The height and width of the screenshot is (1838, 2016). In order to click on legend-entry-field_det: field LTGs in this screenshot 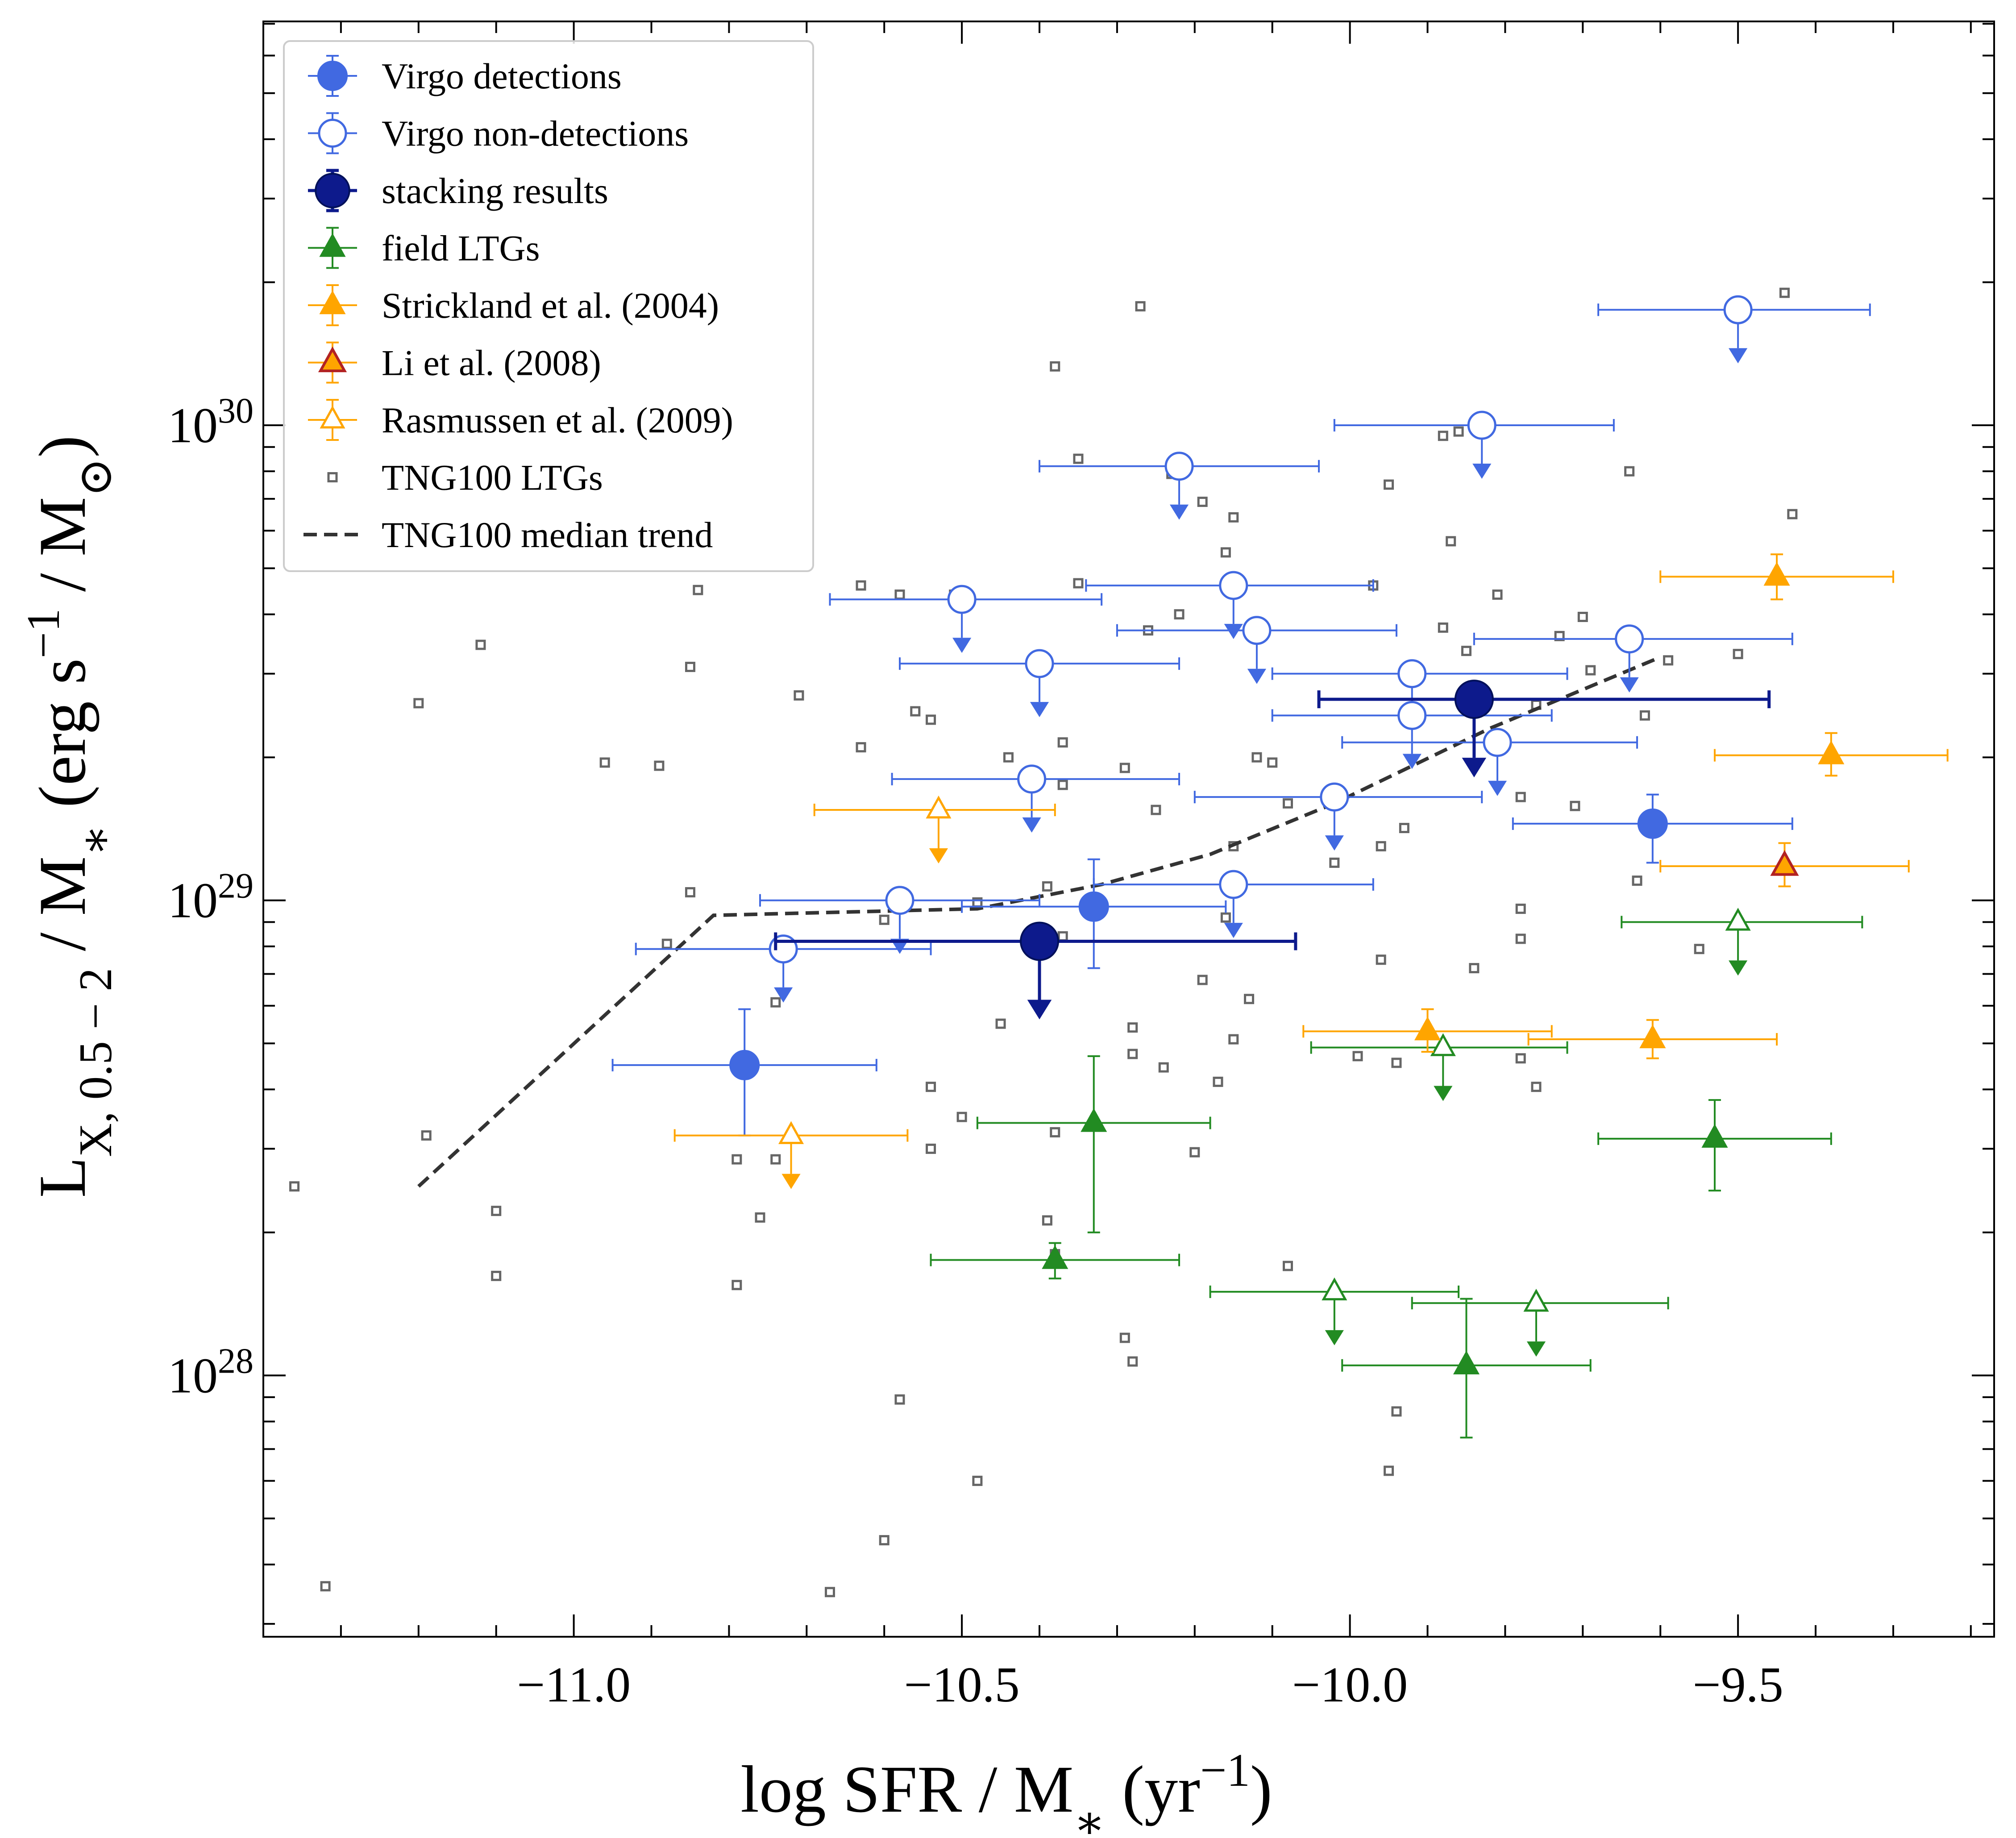, I will do `click(424, 248)`.